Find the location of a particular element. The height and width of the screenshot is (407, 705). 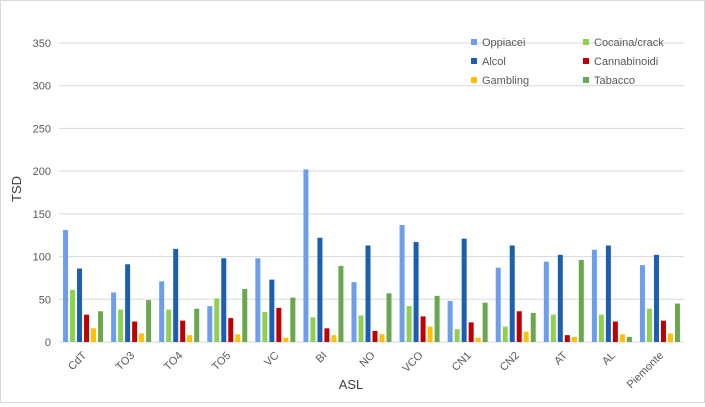

bar-alcol-to3 is located at coordinates (128, 303).